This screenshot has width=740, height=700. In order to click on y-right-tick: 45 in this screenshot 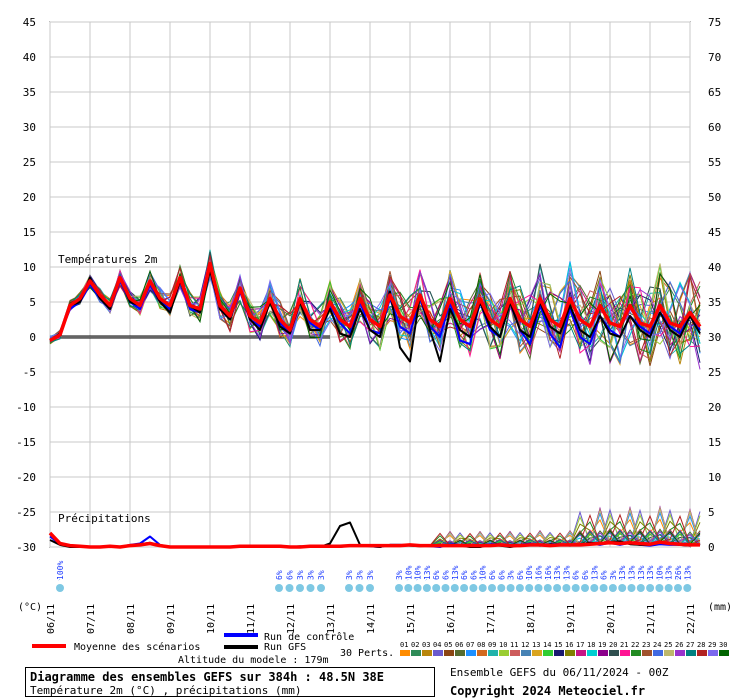, I will do `click(714, 232)`.